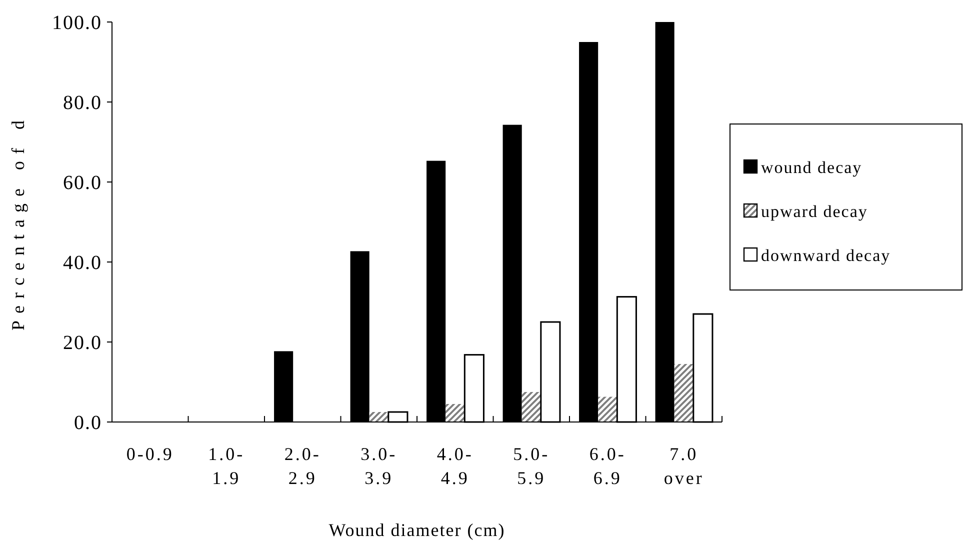  What do you see at coordinates (531, 466) in the screenshot?
I see `x-tick-label: 5.0- 5.9` at bounding box center [531, 466].